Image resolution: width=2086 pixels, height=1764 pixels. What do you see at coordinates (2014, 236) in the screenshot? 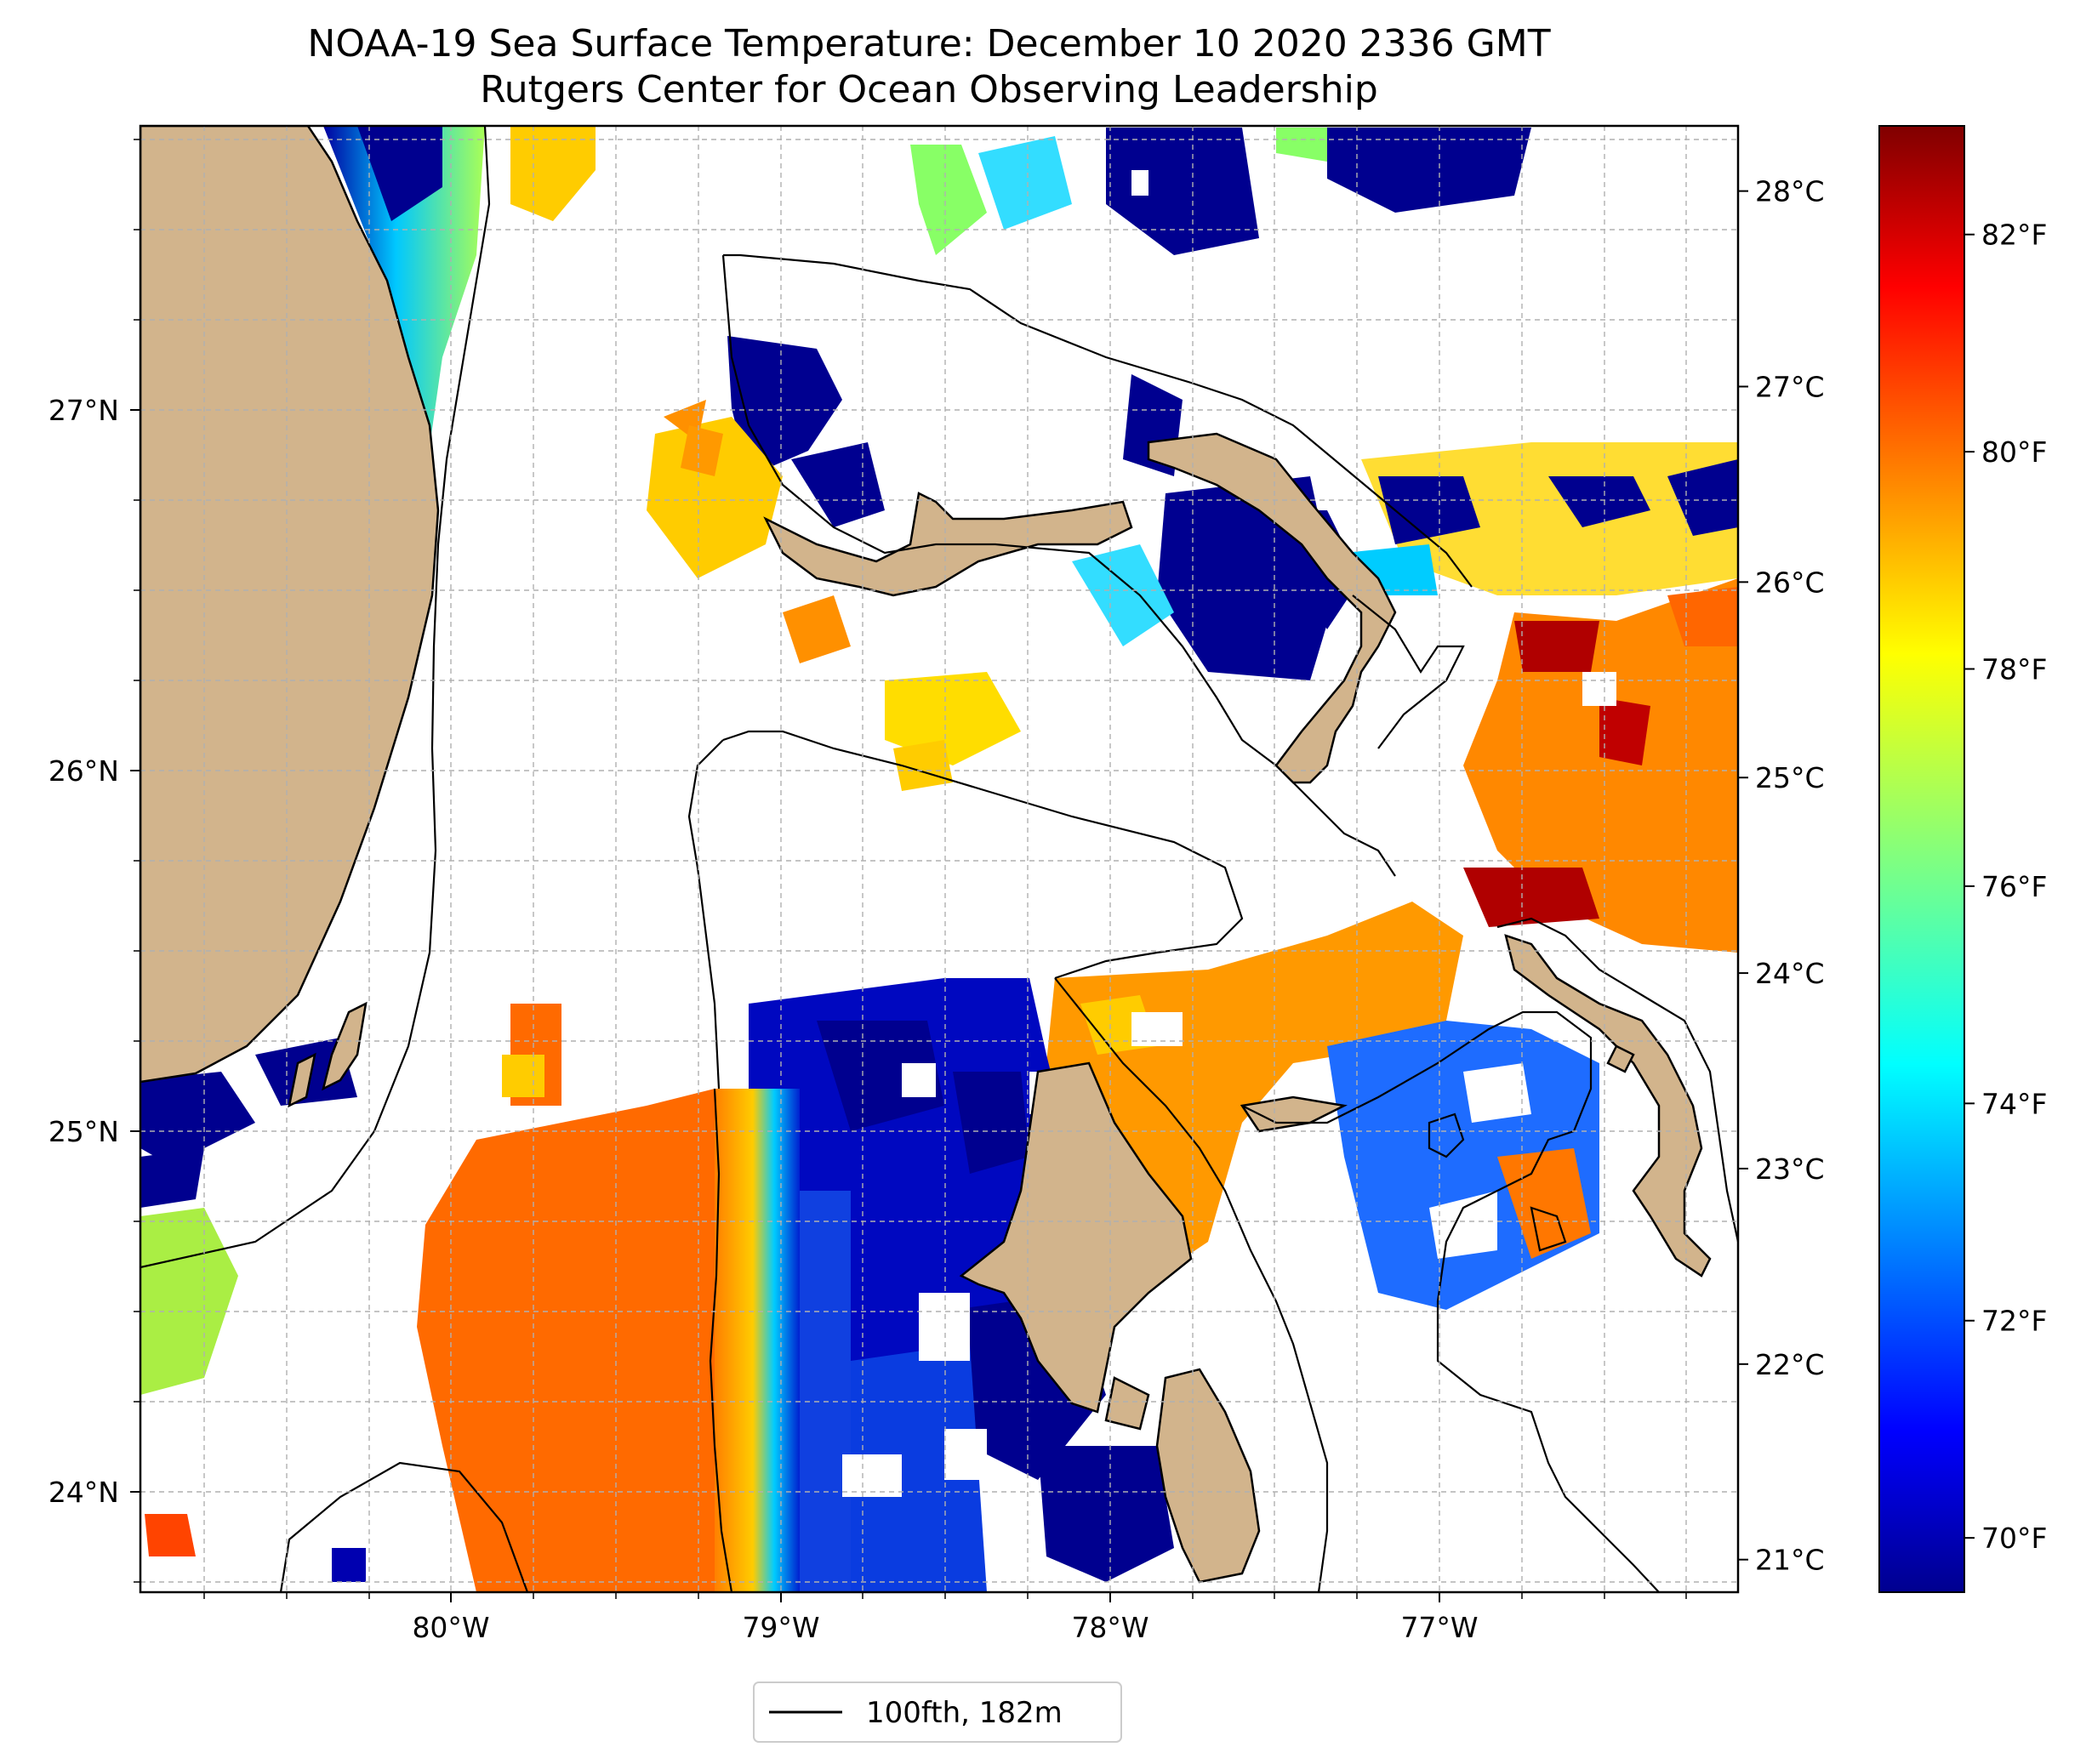
I see `colorbar-f-tick-label: 82°F` at bounding box center [2014, 236].